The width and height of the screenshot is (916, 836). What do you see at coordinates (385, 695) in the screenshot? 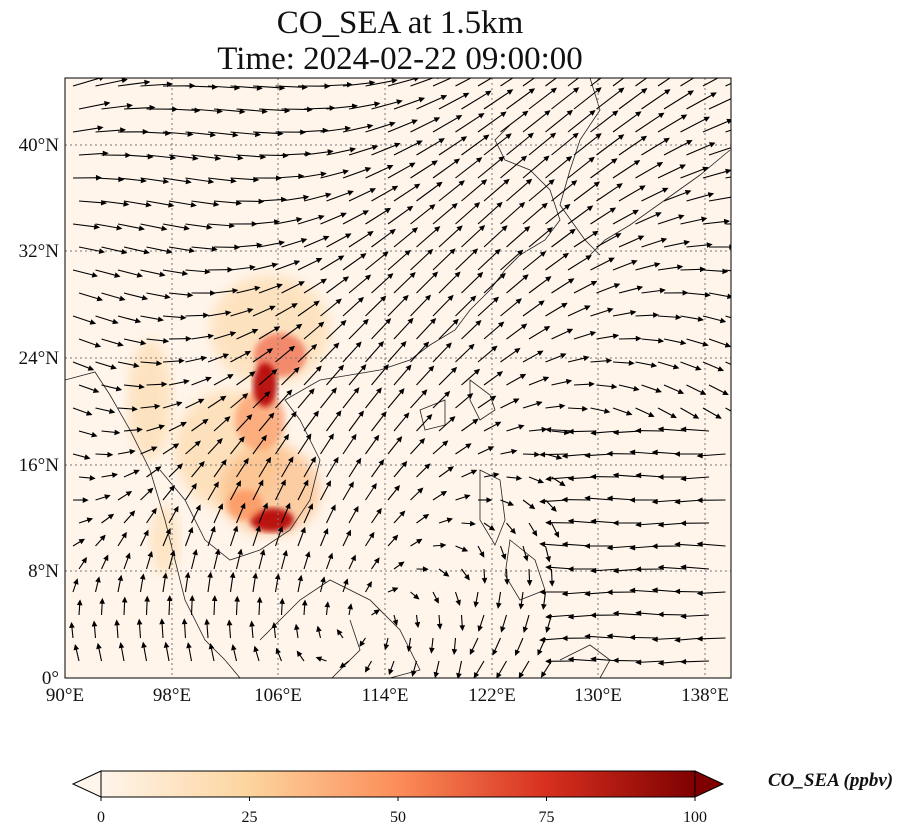
I see `lon-tick-label: 114°E` at bounding box center [385, 695].